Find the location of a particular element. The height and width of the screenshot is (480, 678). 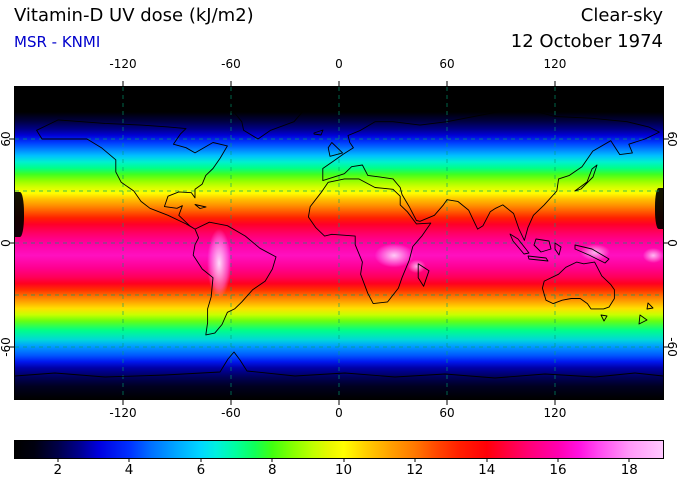

colorbar-label: 6 is located at coordinates (201, 470).